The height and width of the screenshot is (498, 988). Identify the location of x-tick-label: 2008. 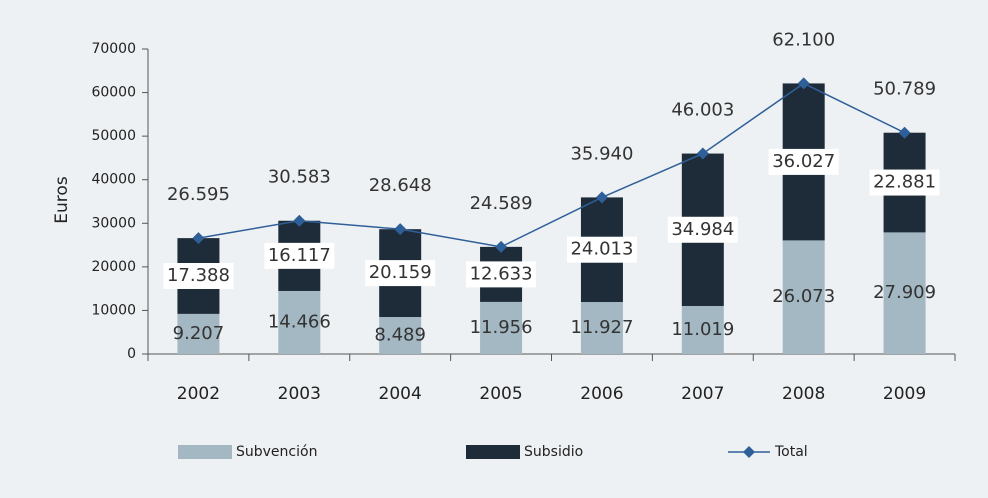
(803, 394).